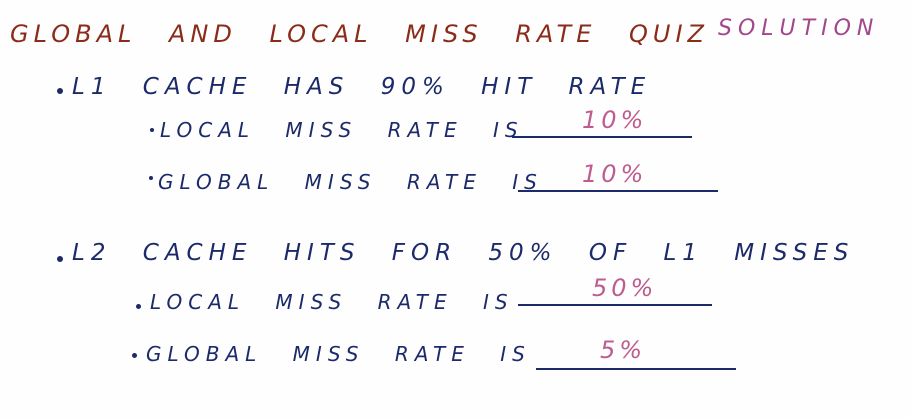 Image resolution: width=911 pixels, height=418 pixels. What do you see at coordinates (799, 28) in the screenshot?
I see `solution-tag: SOLUTION` at bounding box center [799, 28].